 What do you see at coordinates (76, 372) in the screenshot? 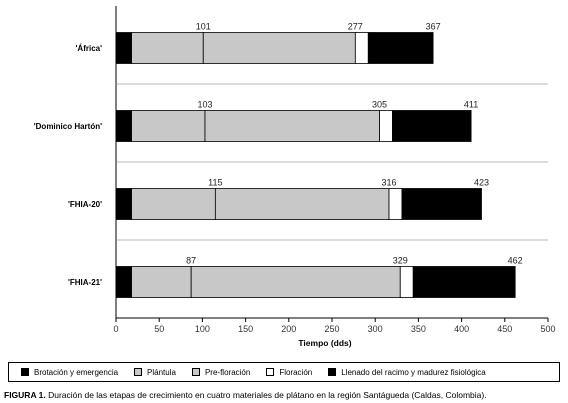
I see `legend-label: Brotación y emergencia` at bounding box center [76, 372].